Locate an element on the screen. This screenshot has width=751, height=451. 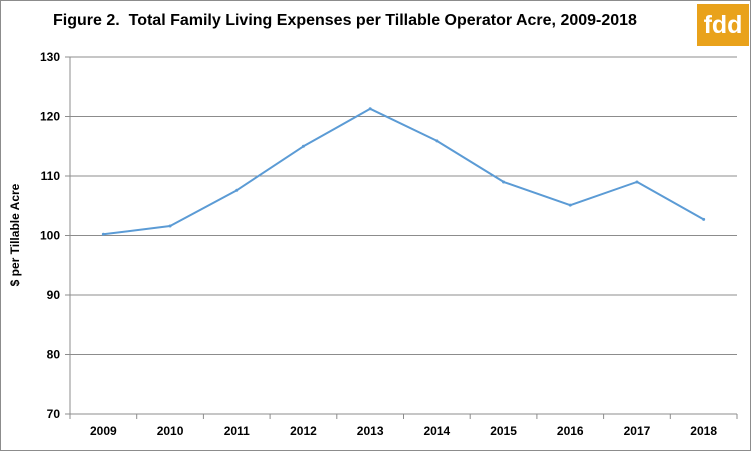
x-tick-label: 2015 is located at coordinates (503, 431).